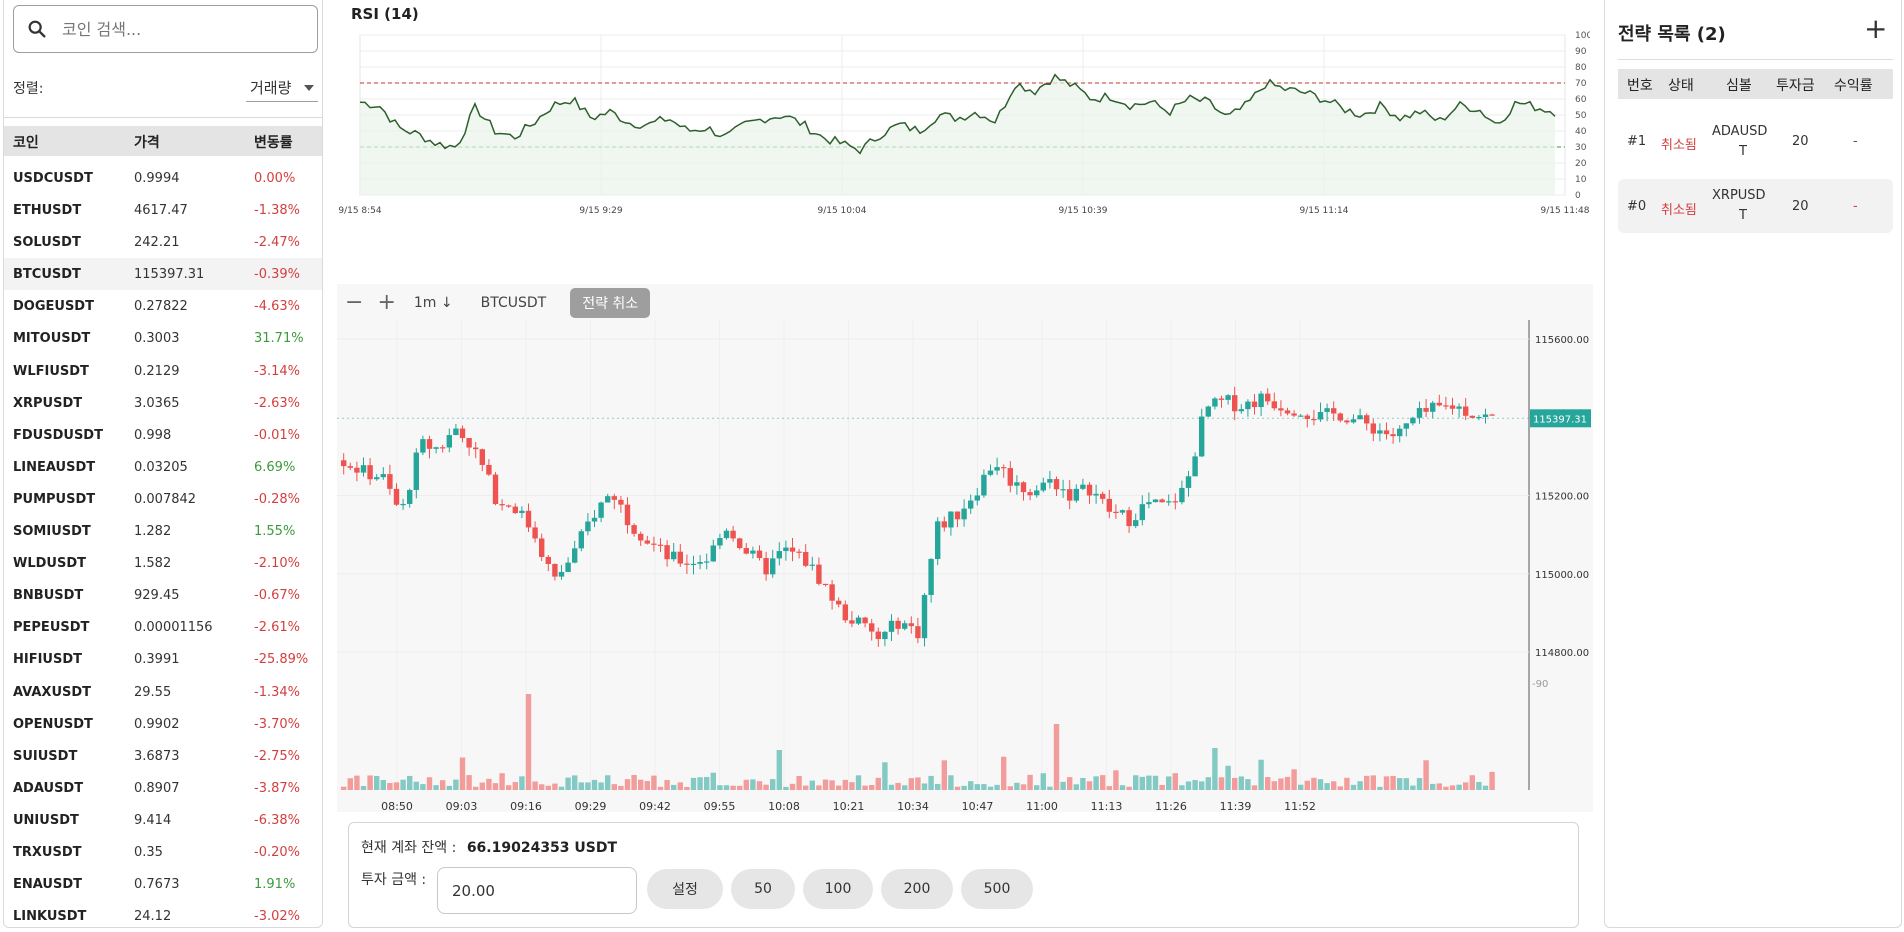 The width and height of the screenshot is (1904, 932). Describe the element at coordinates (277, 403) in the screenshot. I see `coin-change: -2.63%` at that location.